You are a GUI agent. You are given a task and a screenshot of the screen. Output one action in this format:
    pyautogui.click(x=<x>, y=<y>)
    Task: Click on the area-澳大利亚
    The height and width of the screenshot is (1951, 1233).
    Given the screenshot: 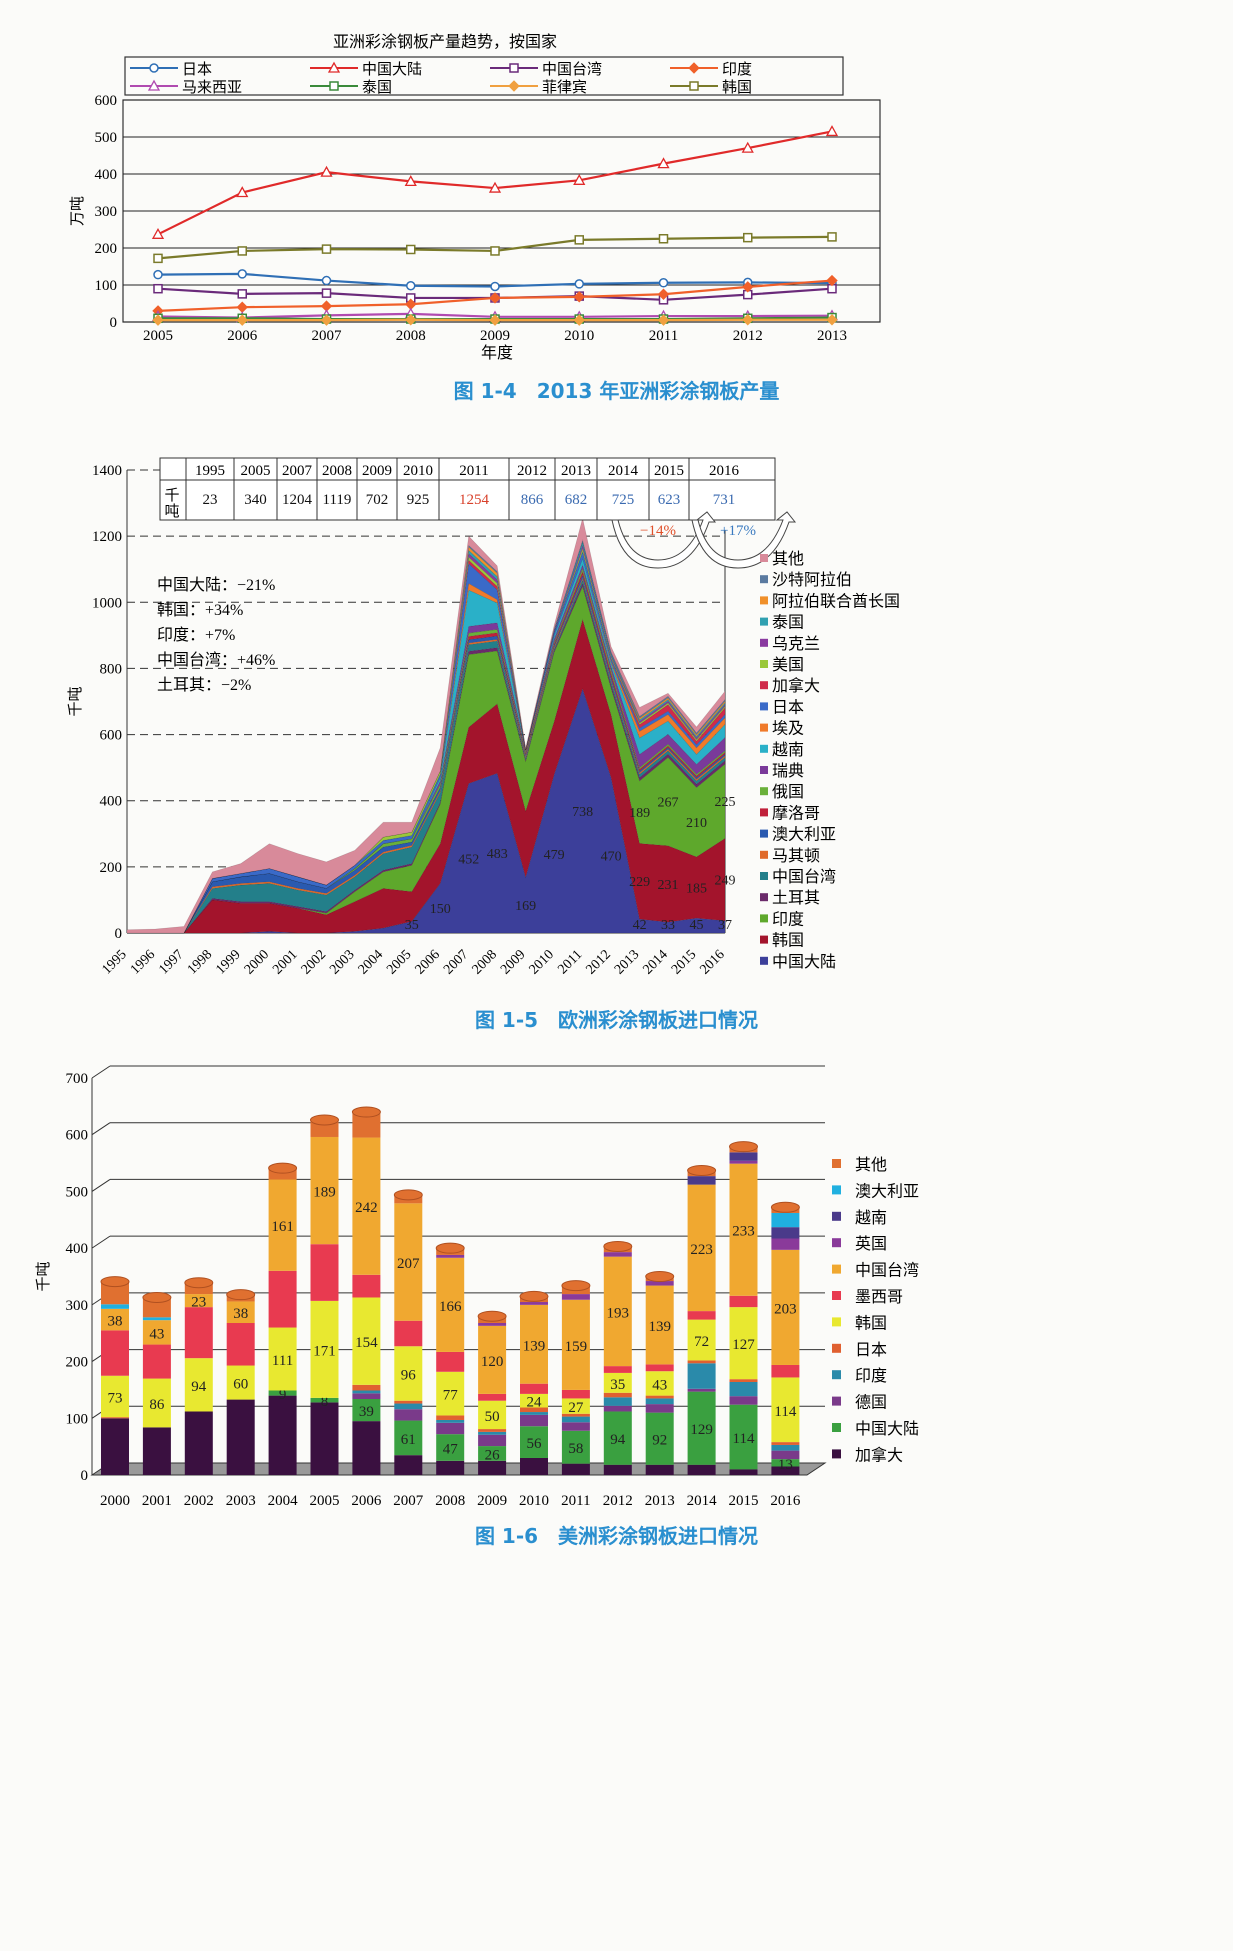 What is the action you would take?
    pyautogui.click(x=426, y=753)
    